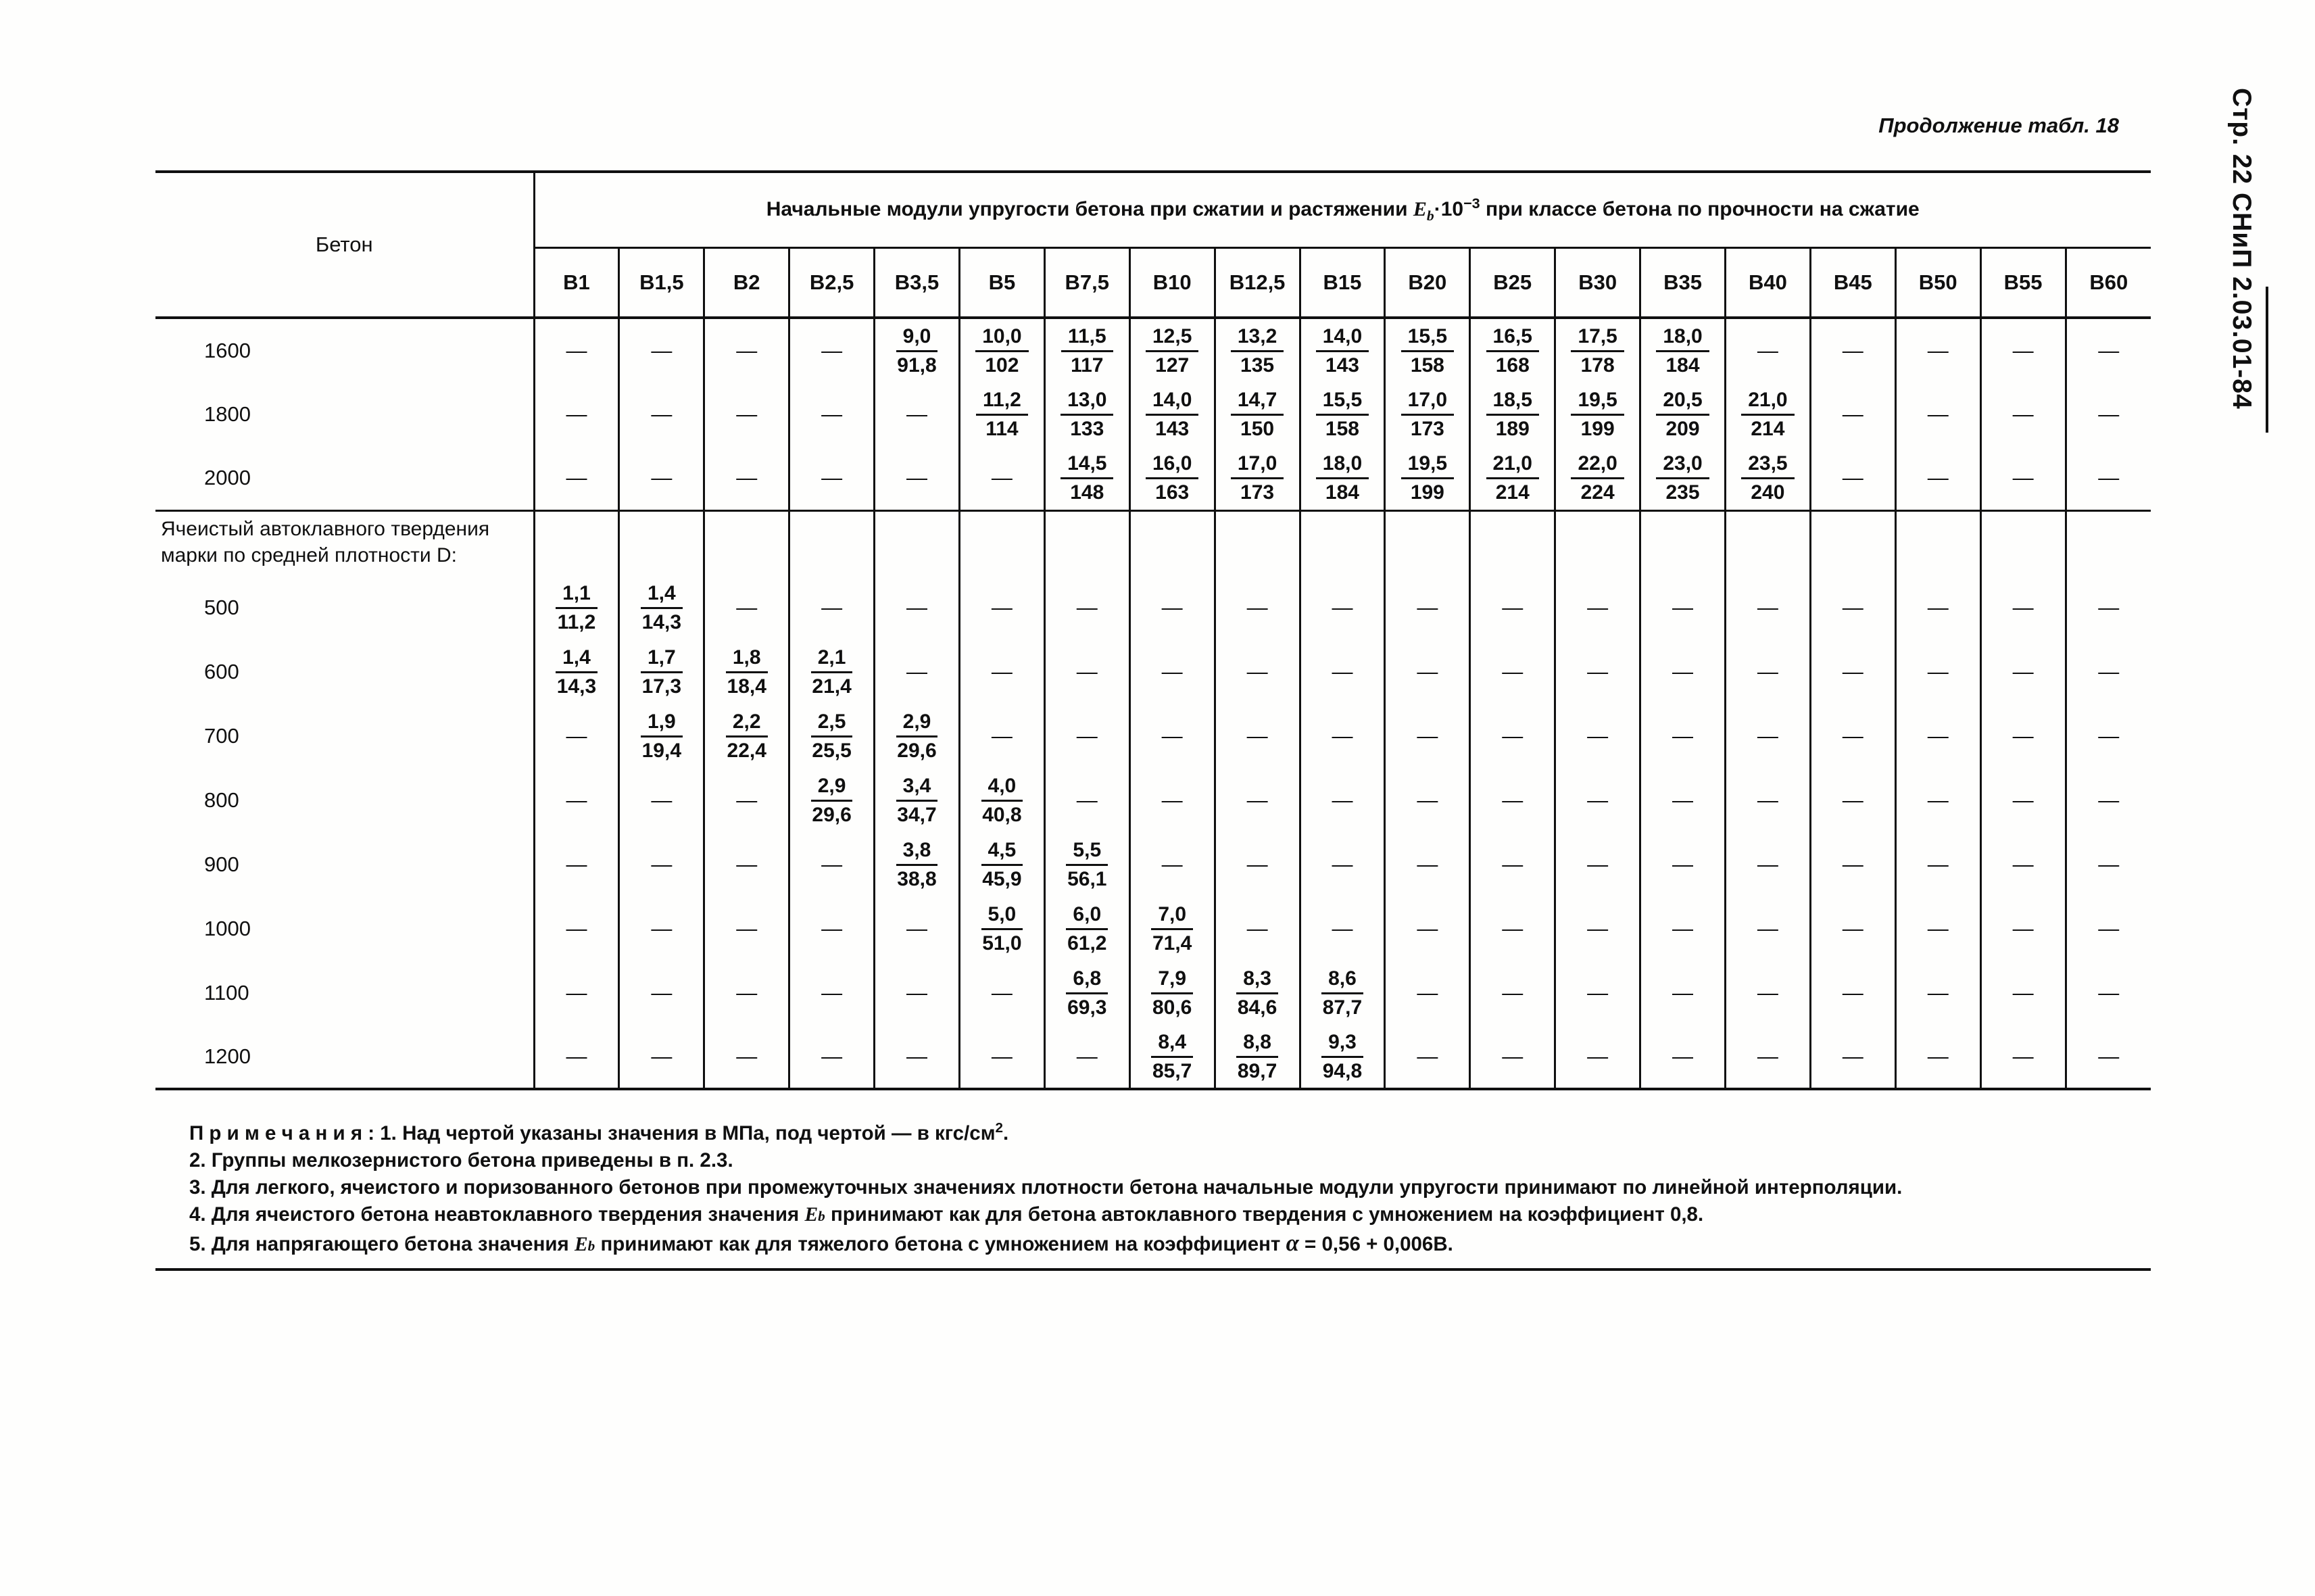 The height and width of the screenshot is (1596, 2315). Describe the element at coordinates (746, 671) in the screenshot. I see `cell-fraction: 1,8 18,4` at that location.